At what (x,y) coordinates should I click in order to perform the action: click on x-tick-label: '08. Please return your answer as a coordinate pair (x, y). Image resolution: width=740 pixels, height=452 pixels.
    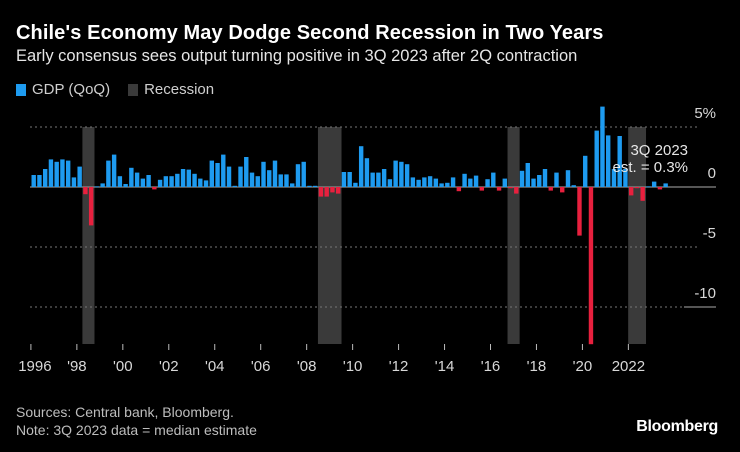
    Looking at the image, I should click on (307, 366).